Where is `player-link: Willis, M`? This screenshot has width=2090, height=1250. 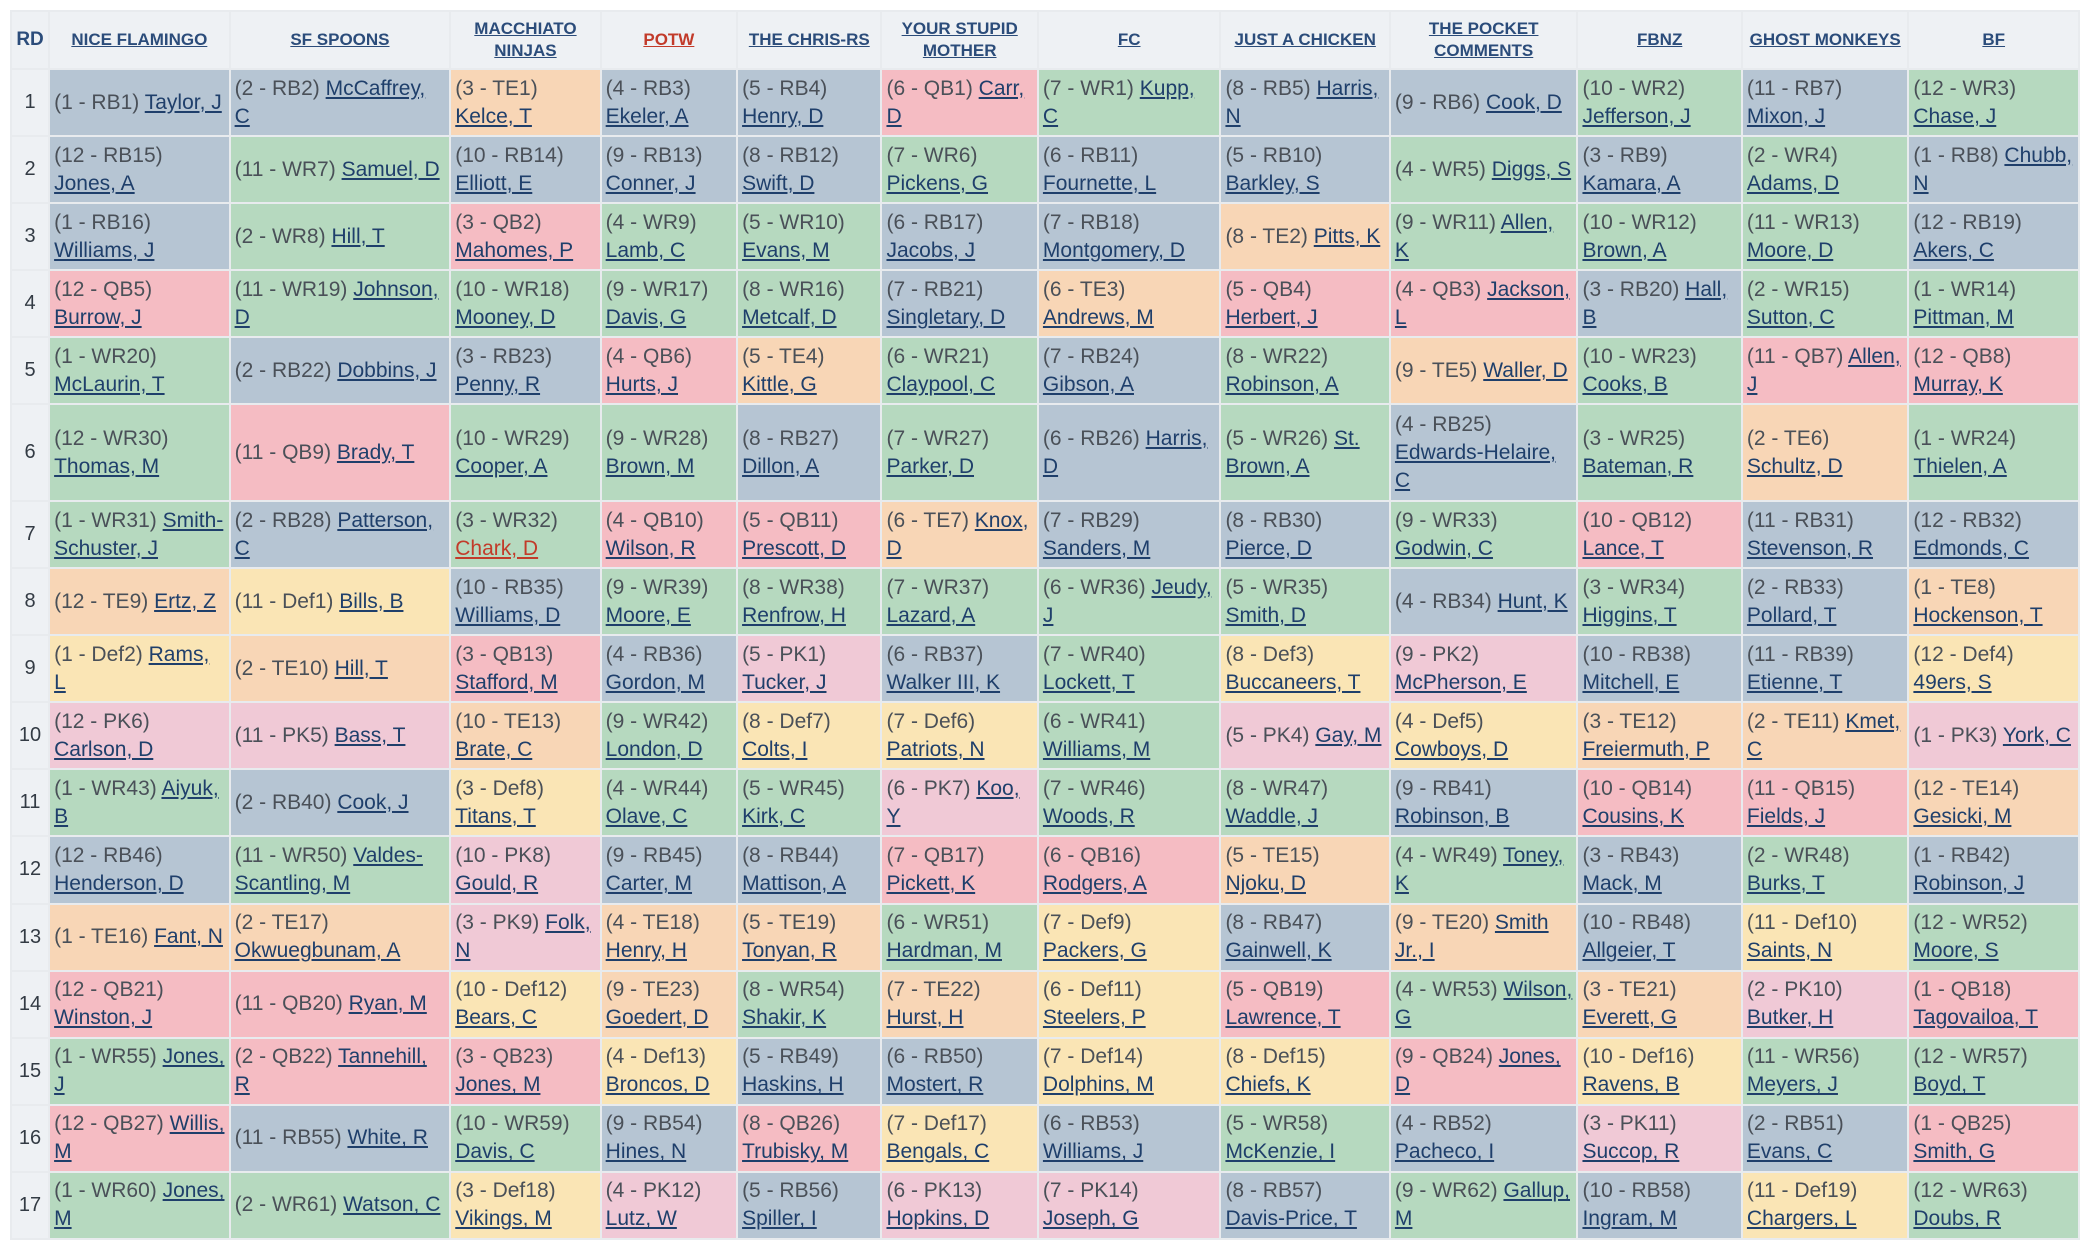
player-link: Willis, M is located at coordinates (139, 1138).